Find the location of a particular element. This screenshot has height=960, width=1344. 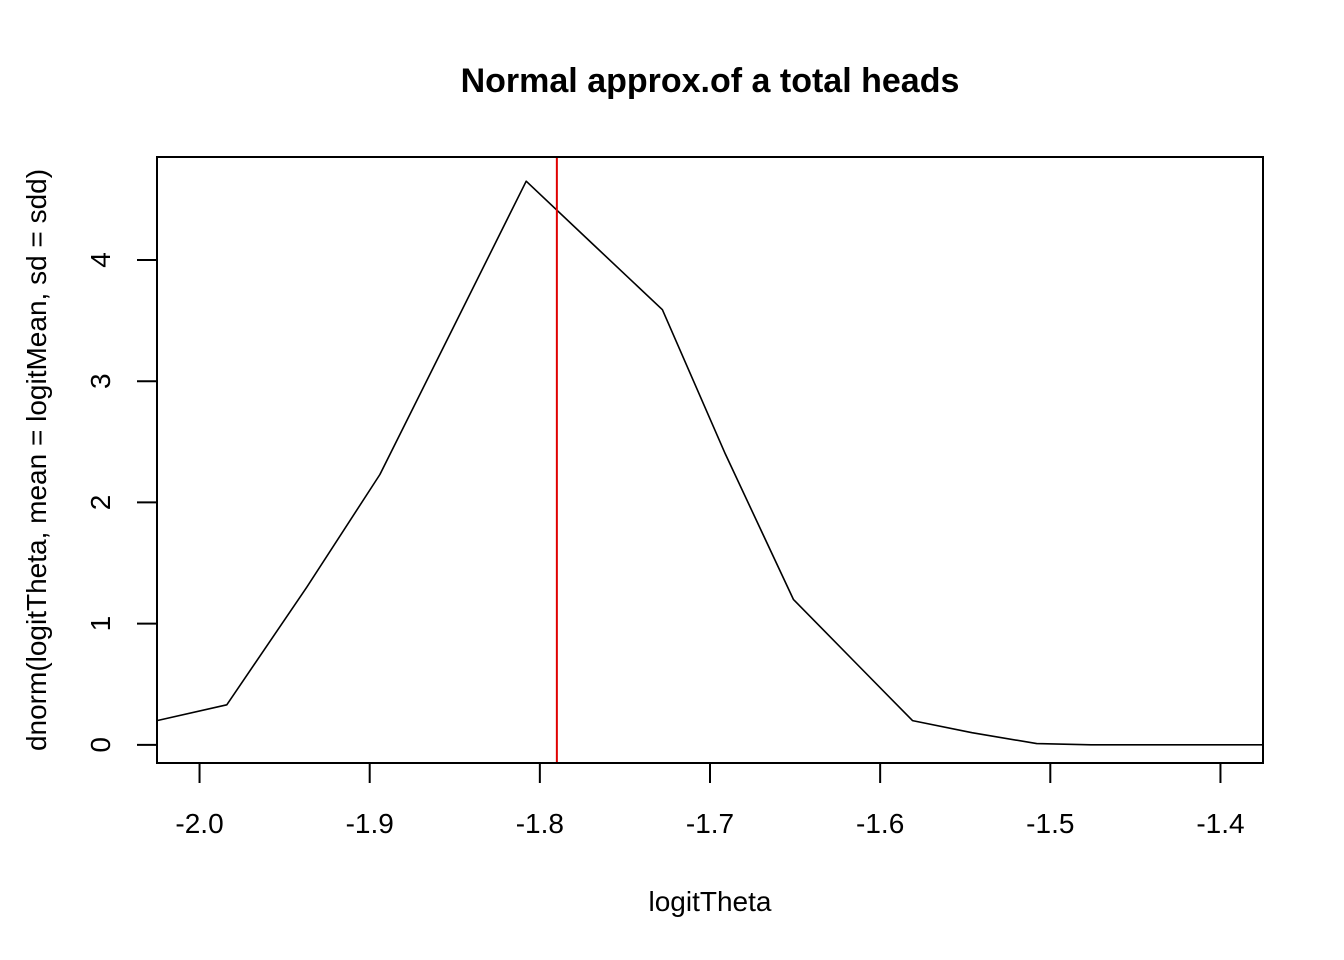

x-tick-label: -1.5 is located at coordinates (1050, 823).